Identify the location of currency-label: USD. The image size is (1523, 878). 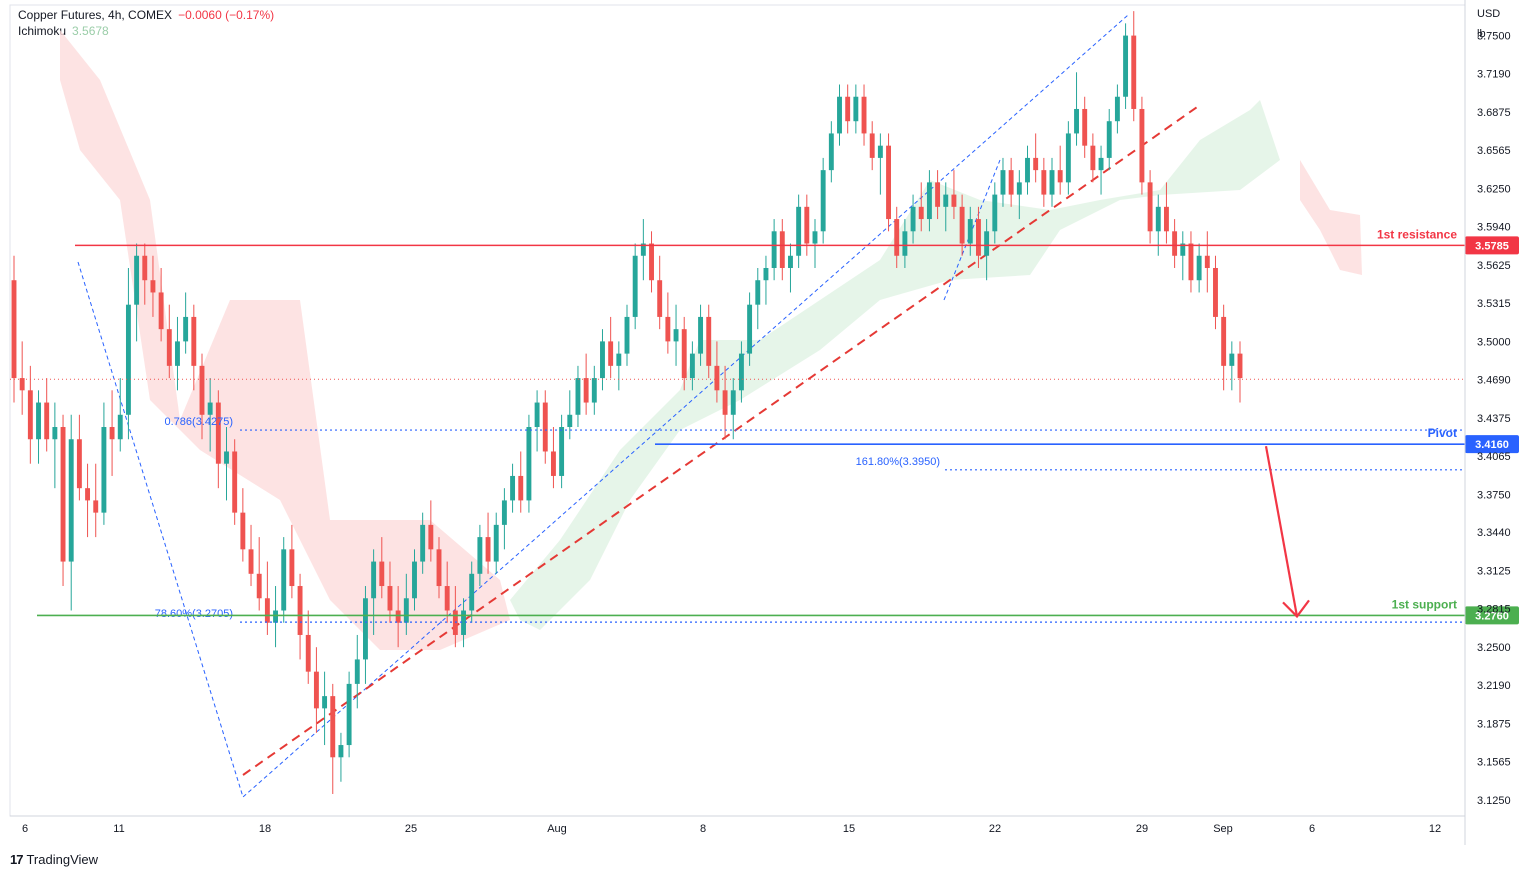
(1488, 14).